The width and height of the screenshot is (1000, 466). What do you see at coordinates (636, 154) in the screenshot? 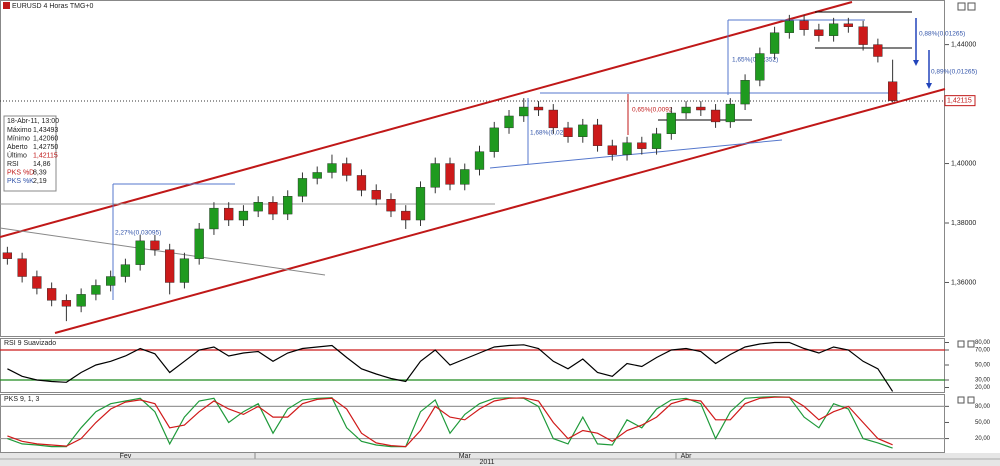
I see `measure-line` at bounding box center [636, 154].